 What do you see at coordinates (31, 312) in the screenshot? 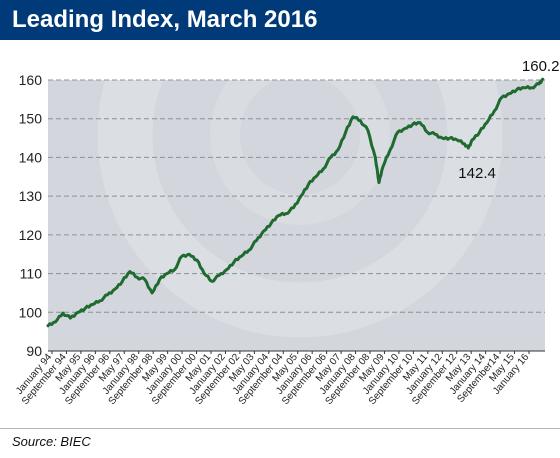
I see `y-tick-label: 100` at bounding box center [31, 312].